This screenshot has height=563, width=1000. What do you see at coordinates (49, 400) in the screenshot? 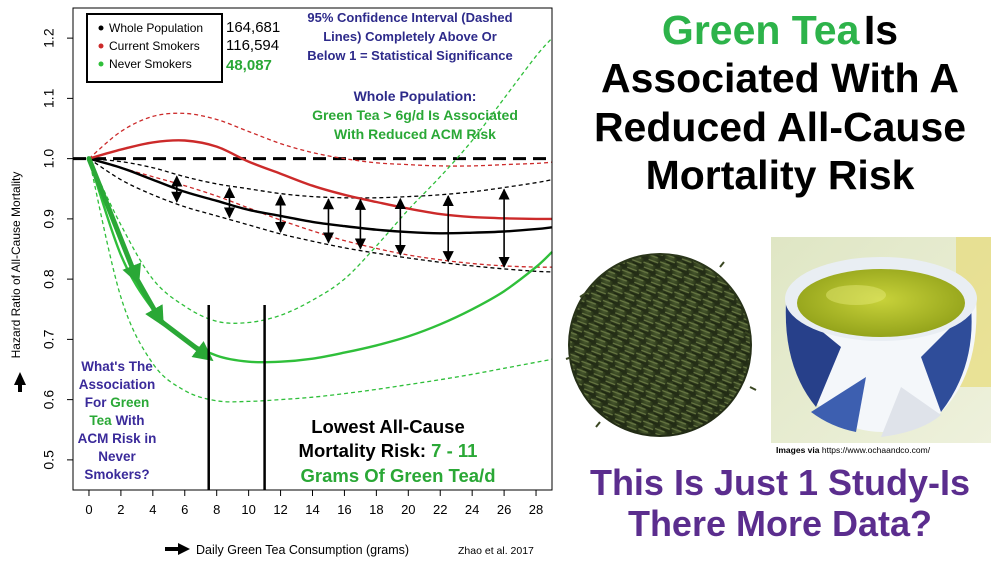
I see `y-tick-label: 0.6` at bounding box center [49, 400].